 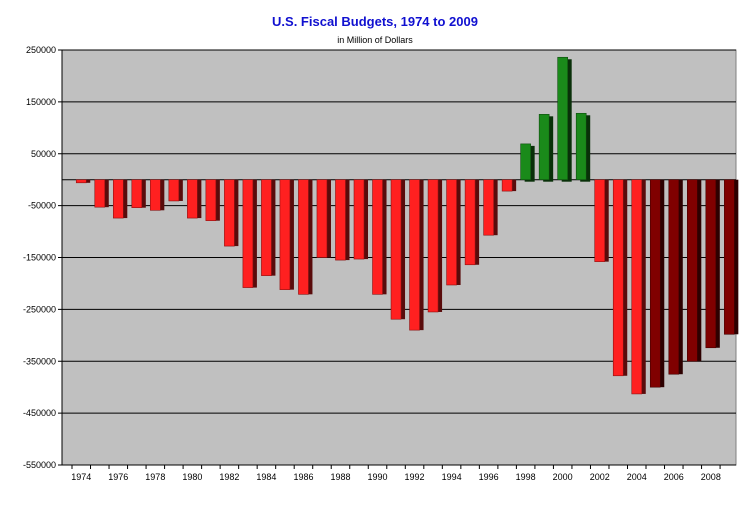 What do you see at coordinates (155, 477) in the screenshot?
I see `x-tick-label: 1978` at bounding box center [155, 477].